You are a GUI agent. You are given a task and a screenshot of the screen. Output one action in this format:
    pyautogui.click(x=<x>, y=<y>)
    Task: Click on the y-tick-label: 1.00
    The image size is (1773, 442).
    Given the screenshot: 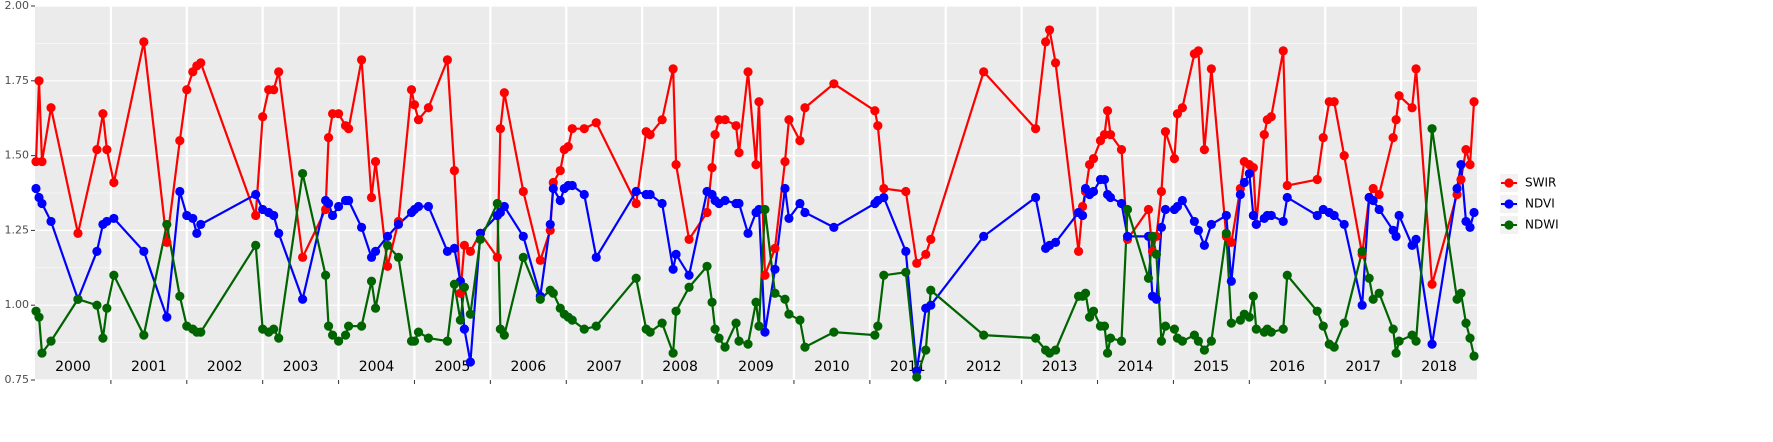 What is the action you would take?
    pyautogui.click(x=17, y=304)
    